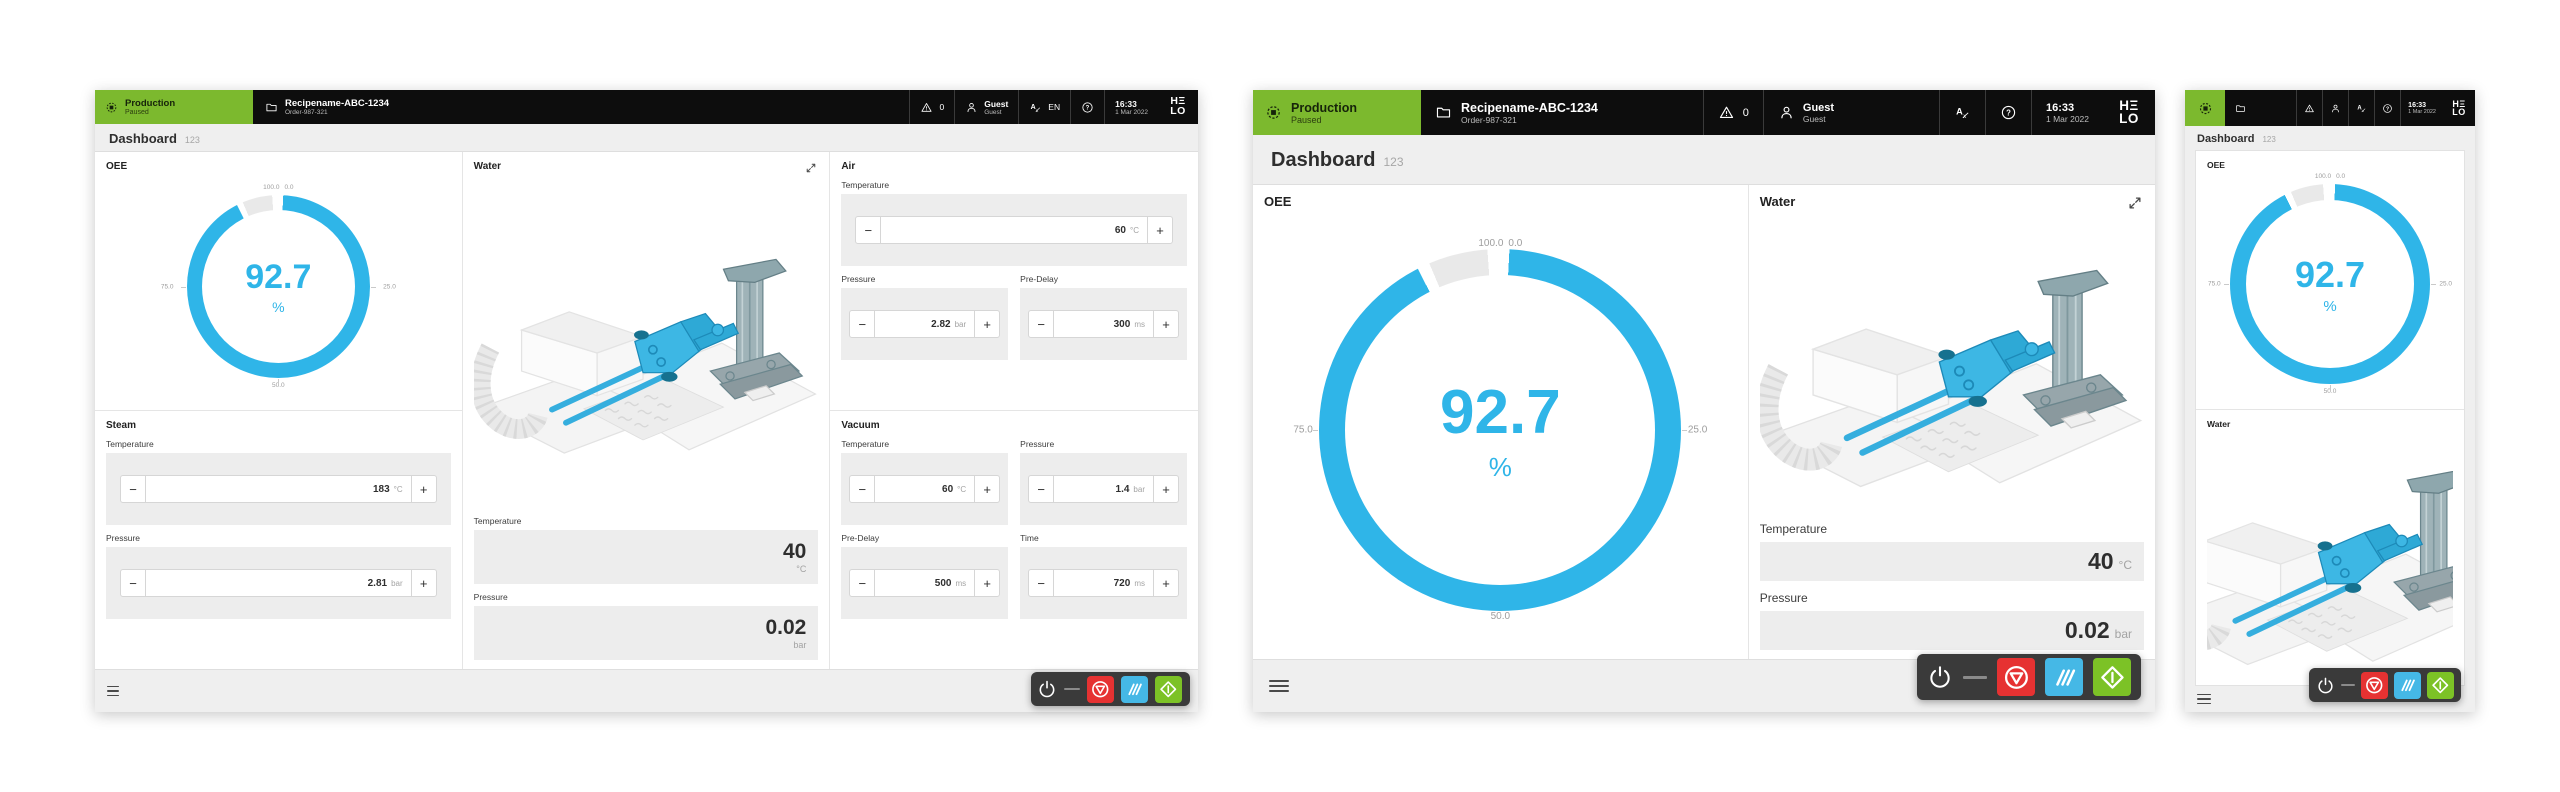  What do you see at coordinates (848, 166) in the screenshot?
I see `air-title: Air` at bounding box center [848, 166].